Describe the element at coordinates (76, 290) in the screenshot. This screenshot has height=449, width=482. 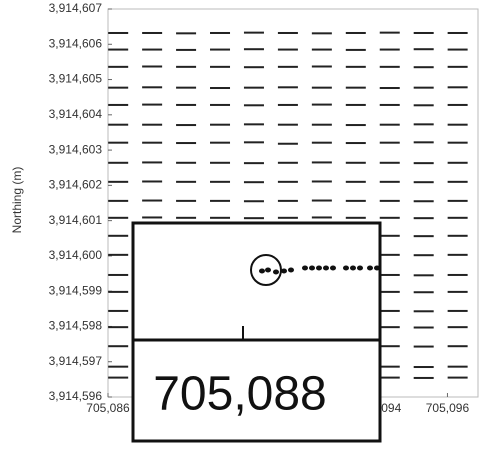
I see `y-tick-label: 3,914,599` at that location.